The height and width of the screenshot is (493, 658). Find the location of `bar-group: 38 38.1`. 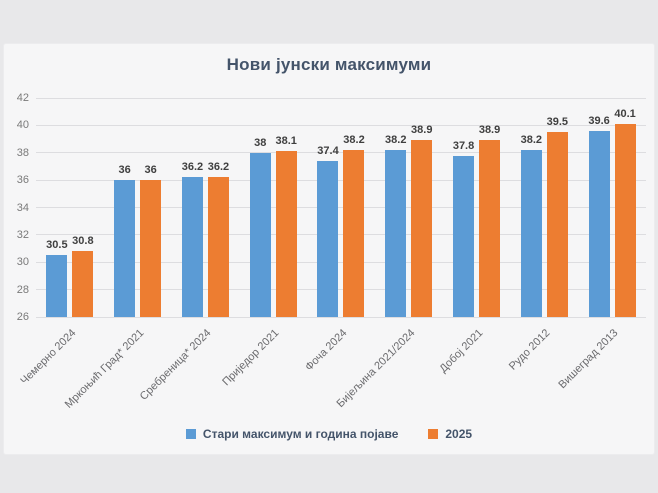

bar-group: 38 38.1 is located at coordinates (273, 207).